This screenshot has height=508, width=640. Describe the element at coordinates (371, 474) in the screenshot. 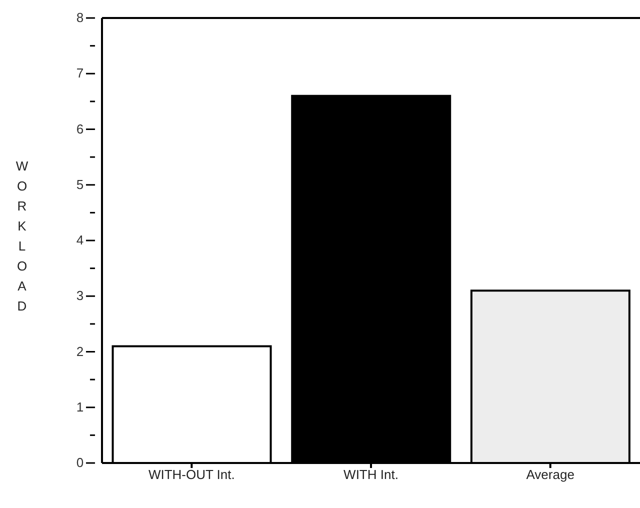

I see `x-tick-label: WITH Int.` at that location.